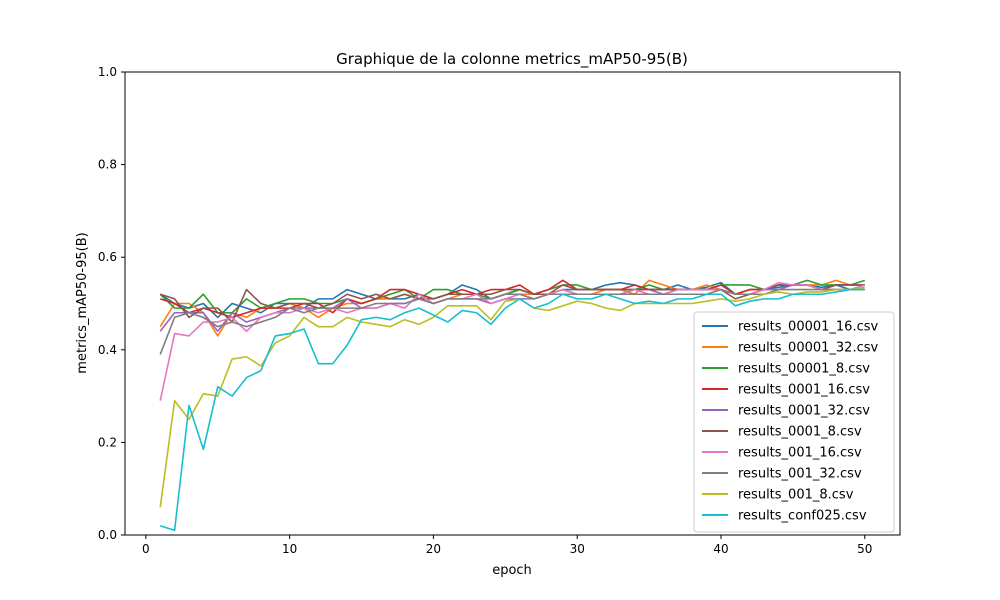 The height and width of the screenshot is (600, 1000). Describe the element at coordinates (433, 549) in the screenshot. I see `x-tick-label: 20` at that location.